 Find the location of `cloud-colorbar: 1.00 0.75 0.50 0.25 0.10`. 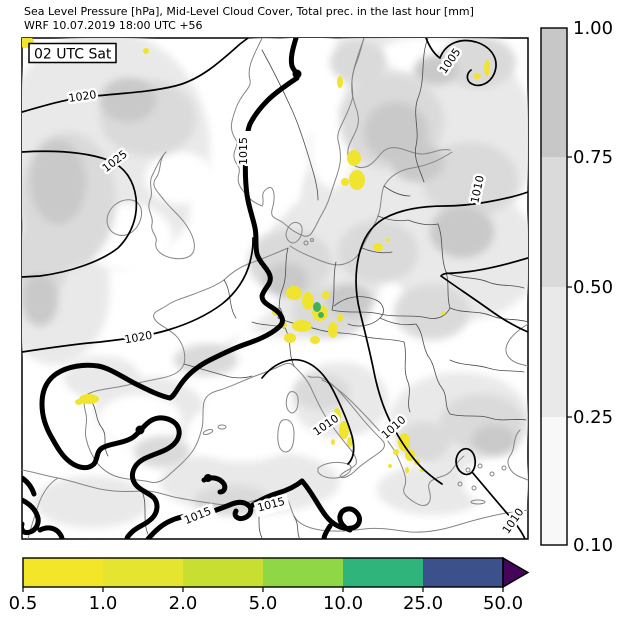

cloud-colorbar: 1.00 0.75 0.50 0.25 0.10 is located at coordinates (576, 287).